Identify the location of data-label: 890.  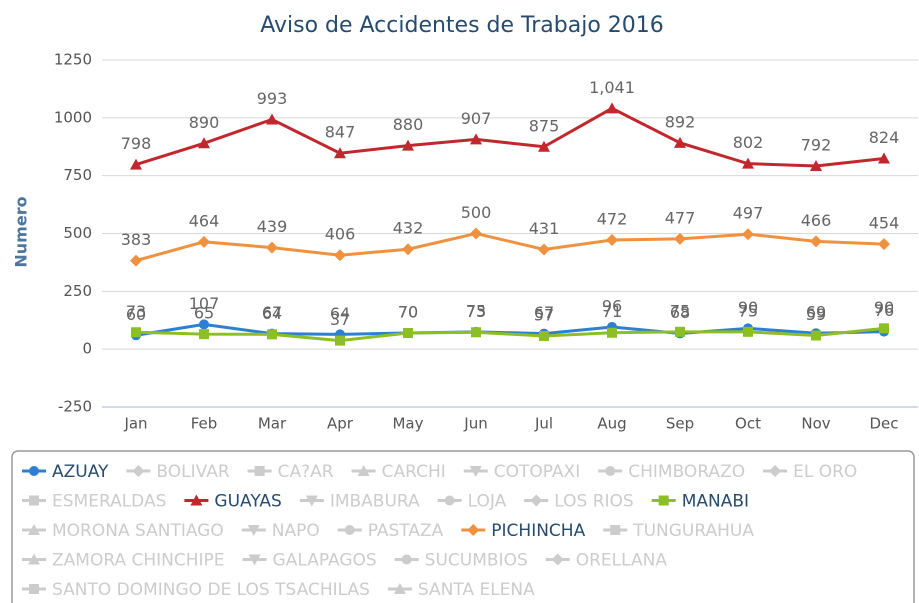
(204, 122).